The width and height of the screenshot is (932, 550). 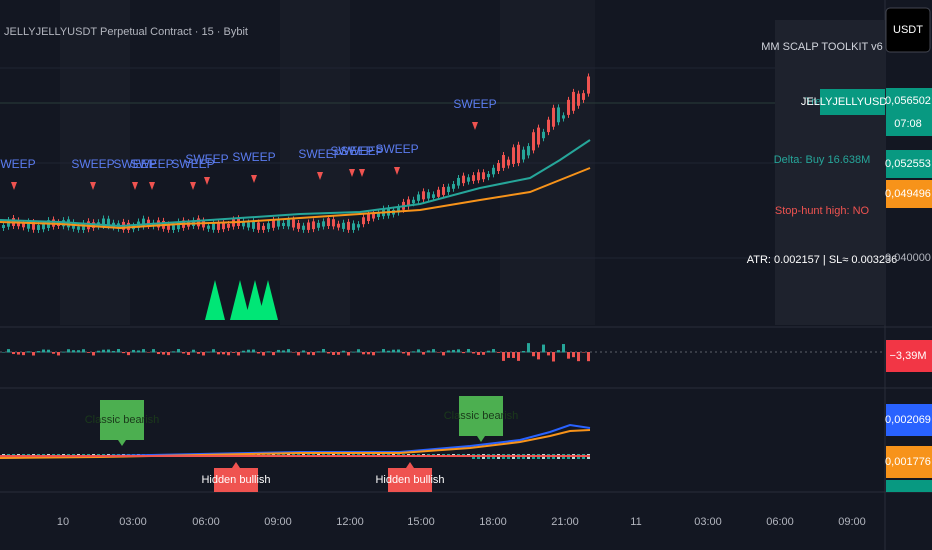 What do you see at coordinates (909, 462) in the screenshot?
I see `osc-orange-tag` at bounding box center [909, 462].